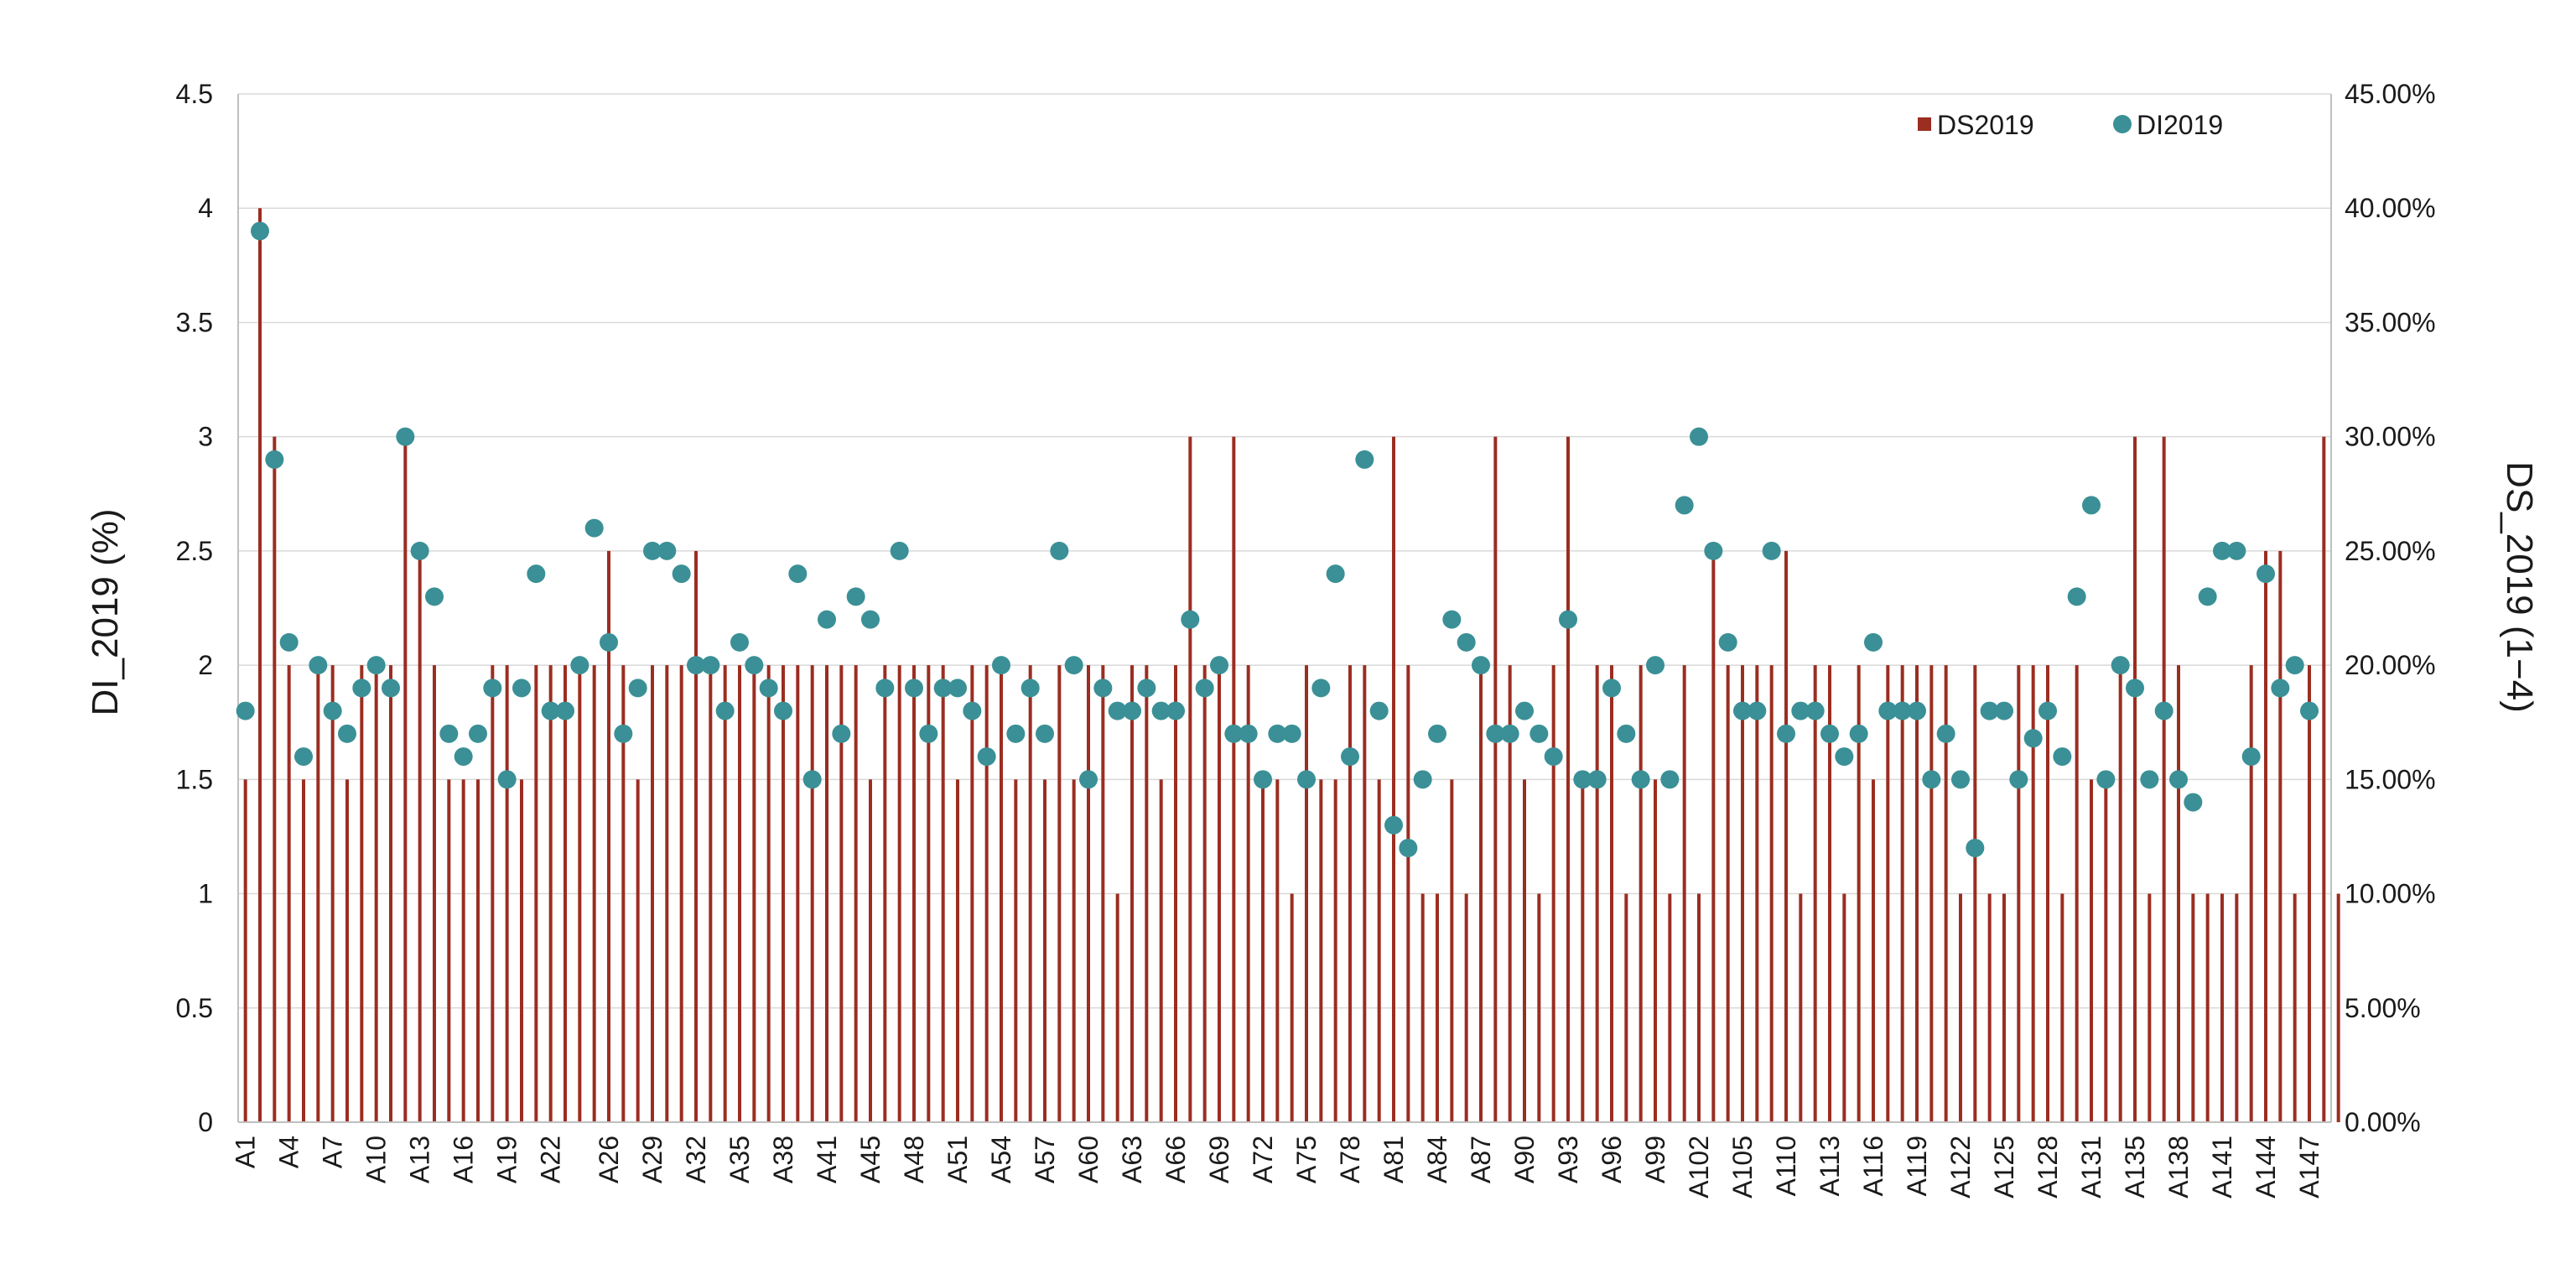  What do you see at coordinates (492, 688) in the screenshot?
I see `dot-di2019-a18` at bounding box center [492, 688].